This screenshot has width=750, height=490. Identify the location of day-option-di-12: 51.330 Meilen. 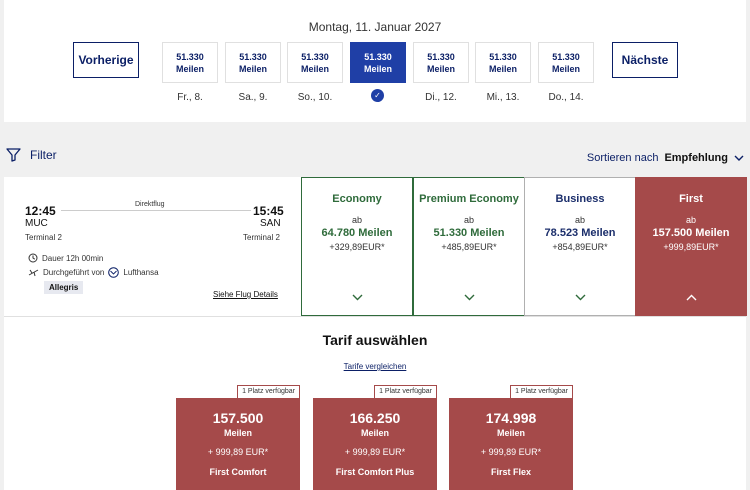
(441, 62).